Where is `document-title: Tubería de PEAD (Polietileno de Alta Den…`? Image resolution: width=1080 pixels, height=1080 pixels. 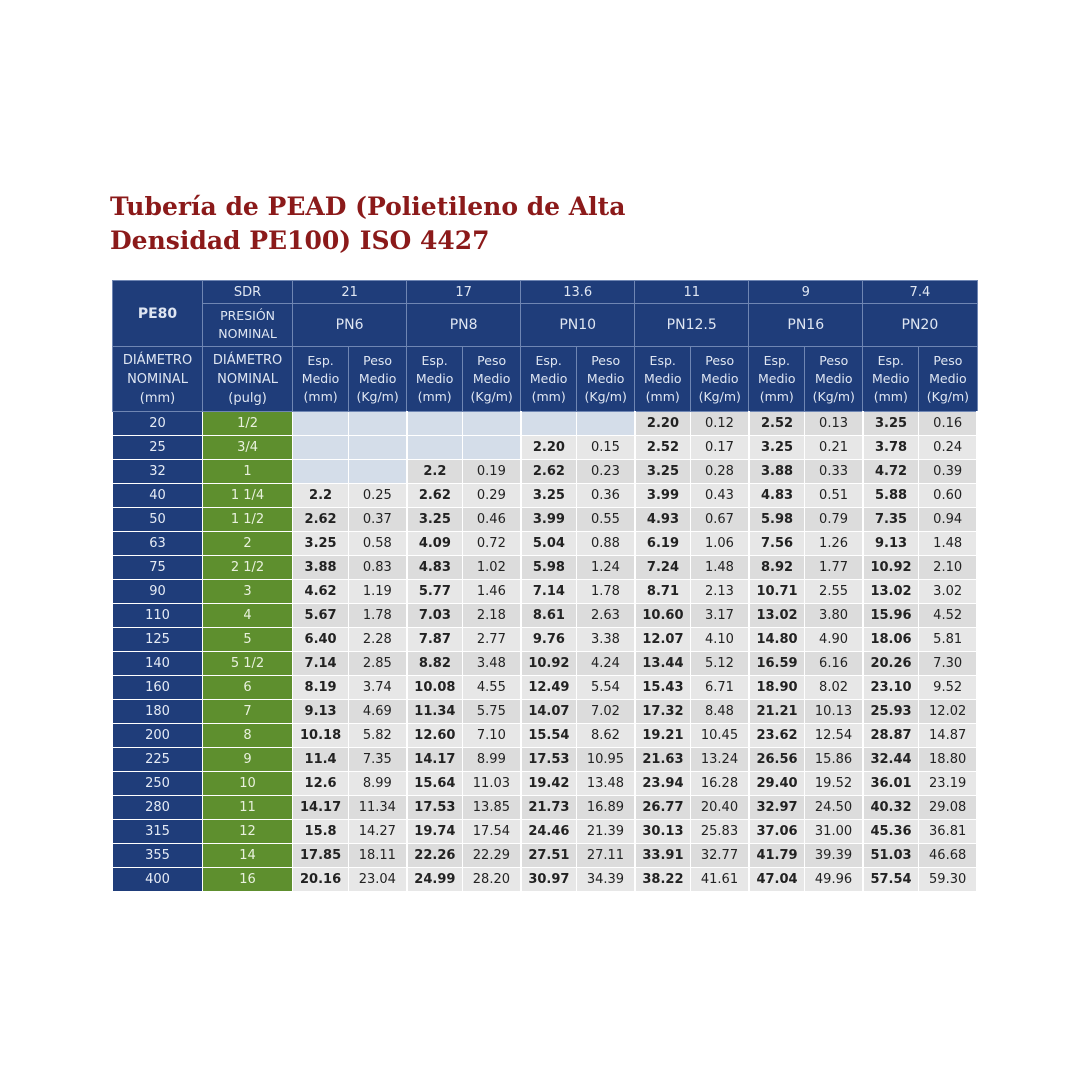 document-title: Tubería de PEAD (Polietileno de Alta Den… is located at coordinates (367, 224).